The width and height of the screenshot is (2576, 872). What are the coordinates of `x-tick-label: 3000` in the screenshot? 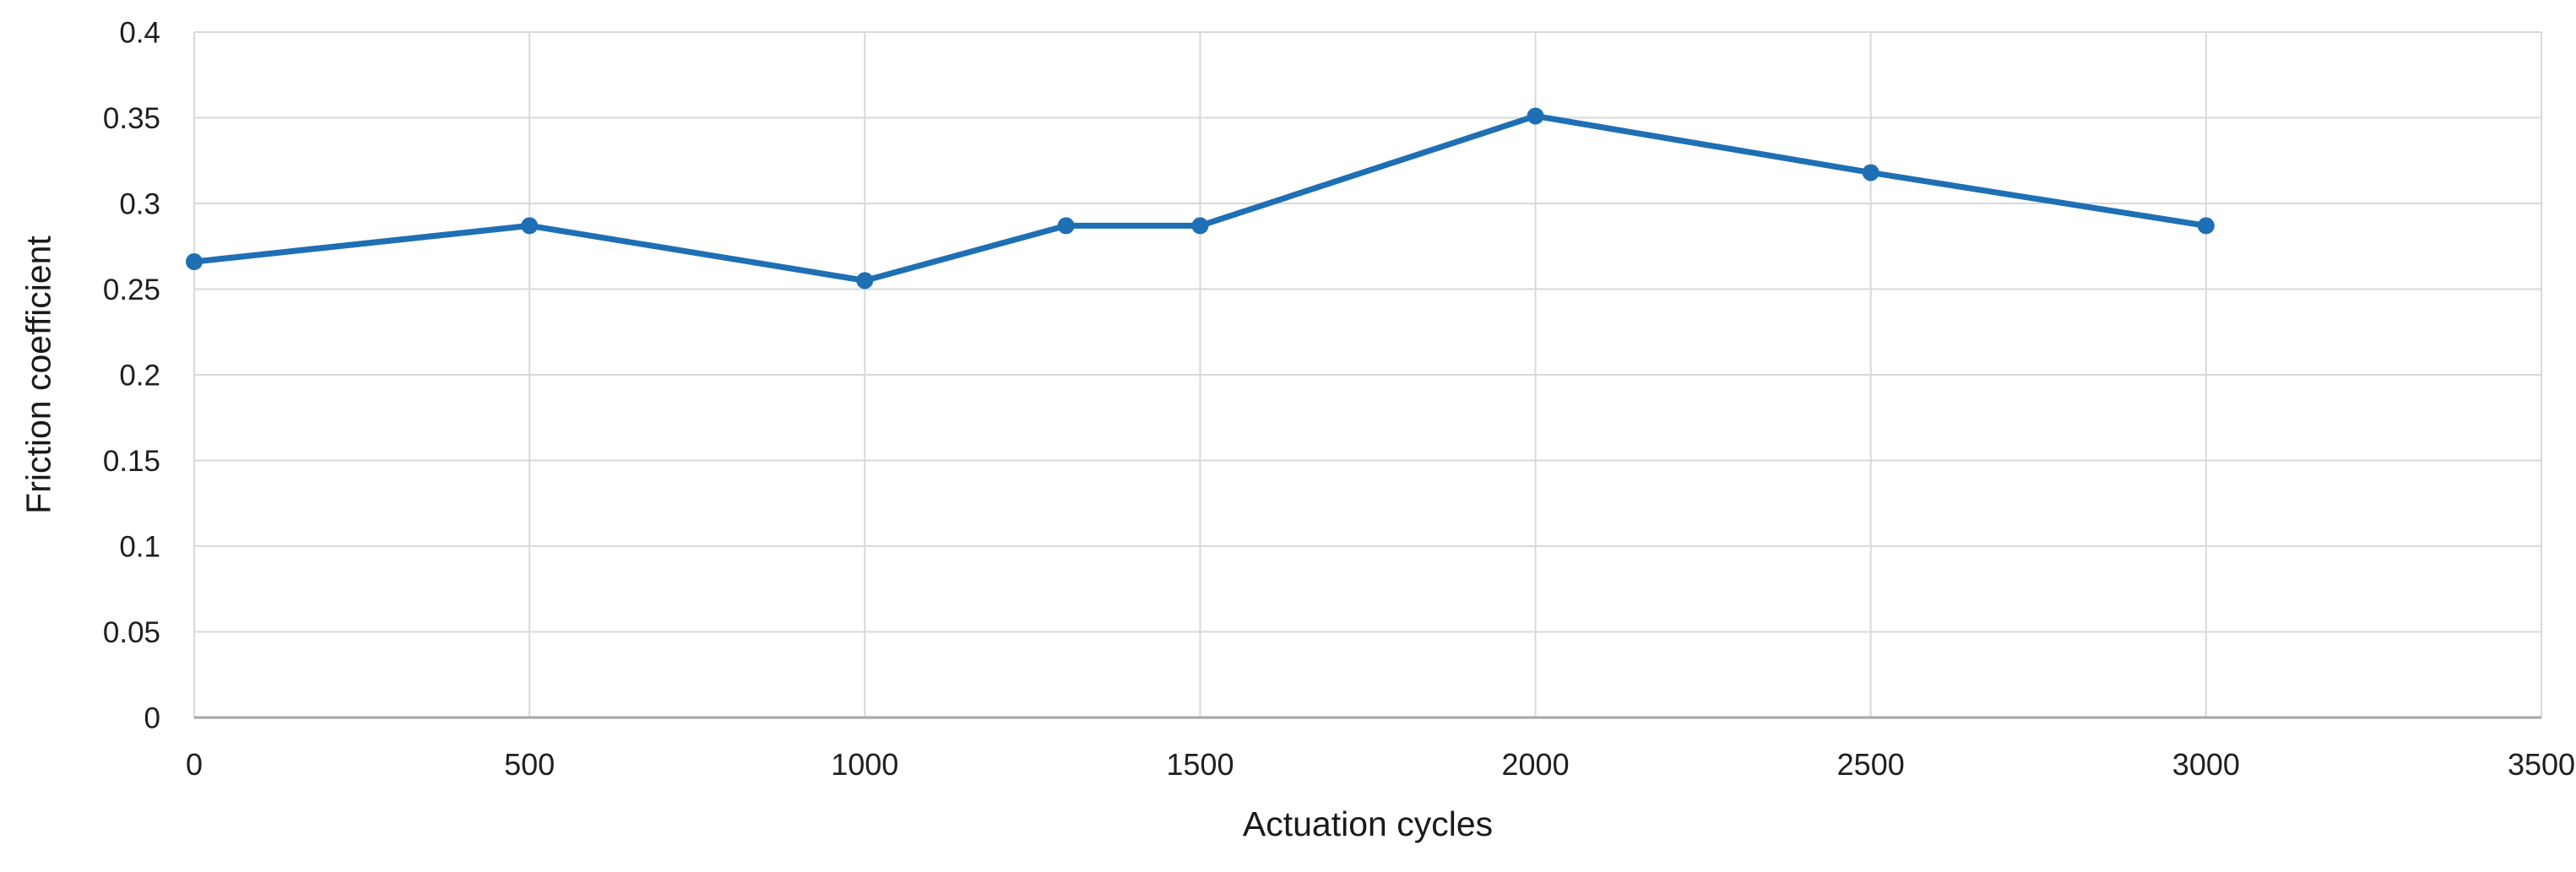 It's located at (2206, 764).